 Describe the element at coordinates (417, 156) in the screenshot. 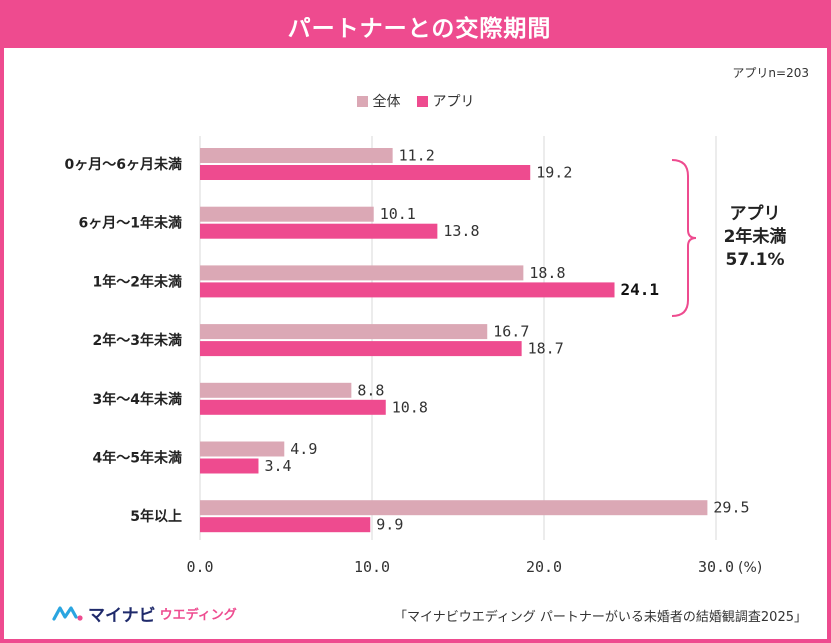

I see `data-label-0-0: 11.2` at that location.